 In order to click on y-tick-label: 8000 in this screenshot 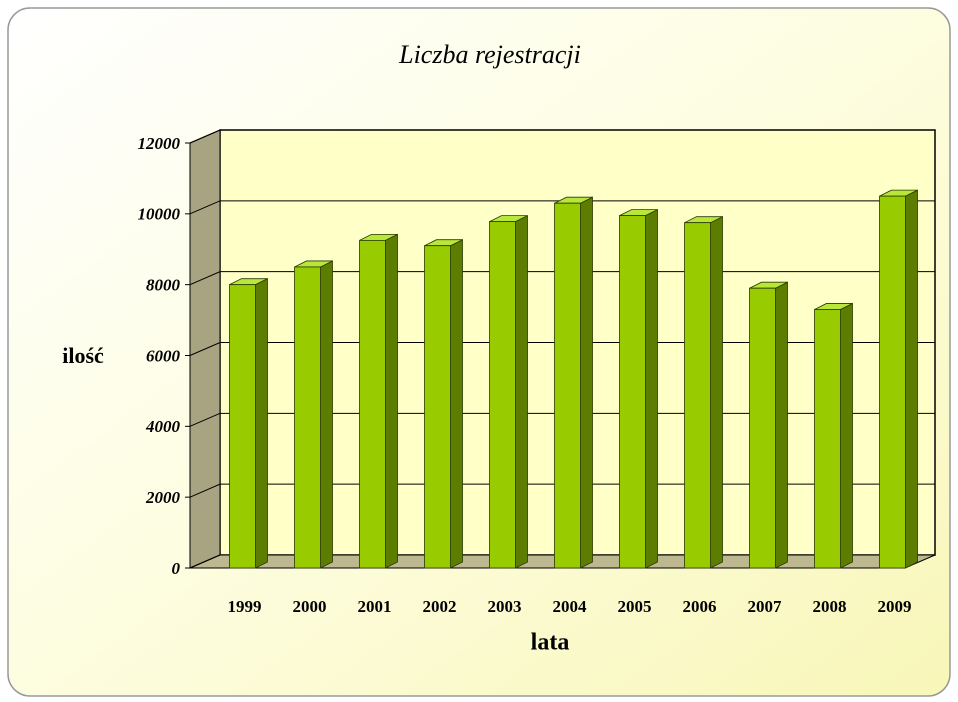, I will do `click(163, 285)`.